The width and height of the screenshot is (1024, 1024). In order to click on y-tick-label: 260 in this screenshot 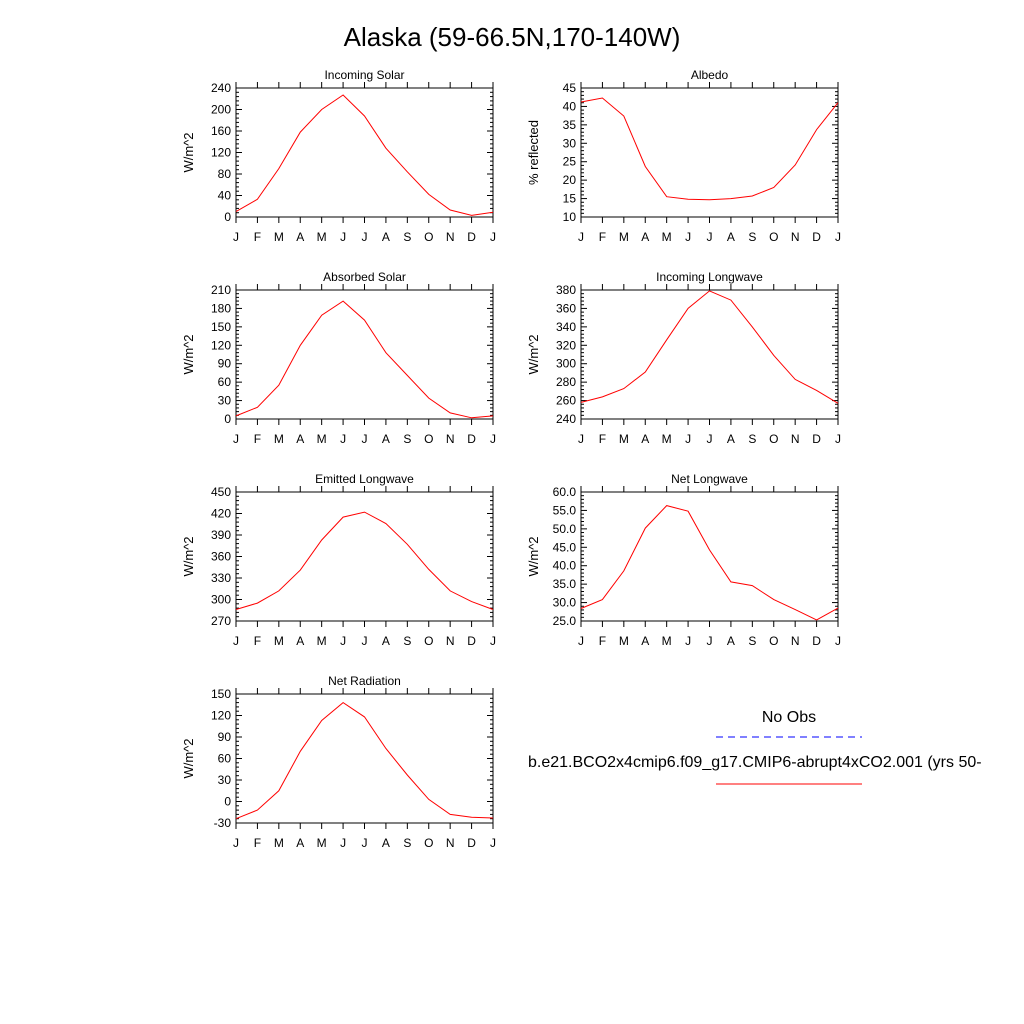, I will do `click(566, 401)`.